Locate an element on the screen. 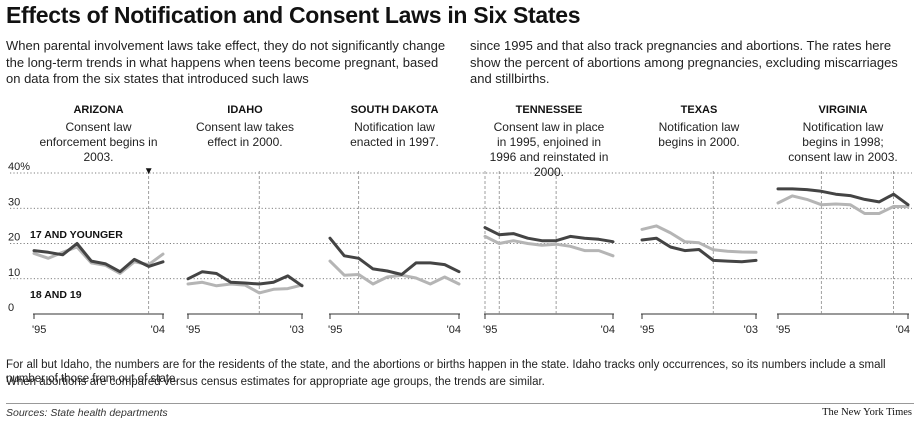 This screenshot has height=426, width=920. panel-note-virginia: begins in 1998; is located at coordinates (842, 142).